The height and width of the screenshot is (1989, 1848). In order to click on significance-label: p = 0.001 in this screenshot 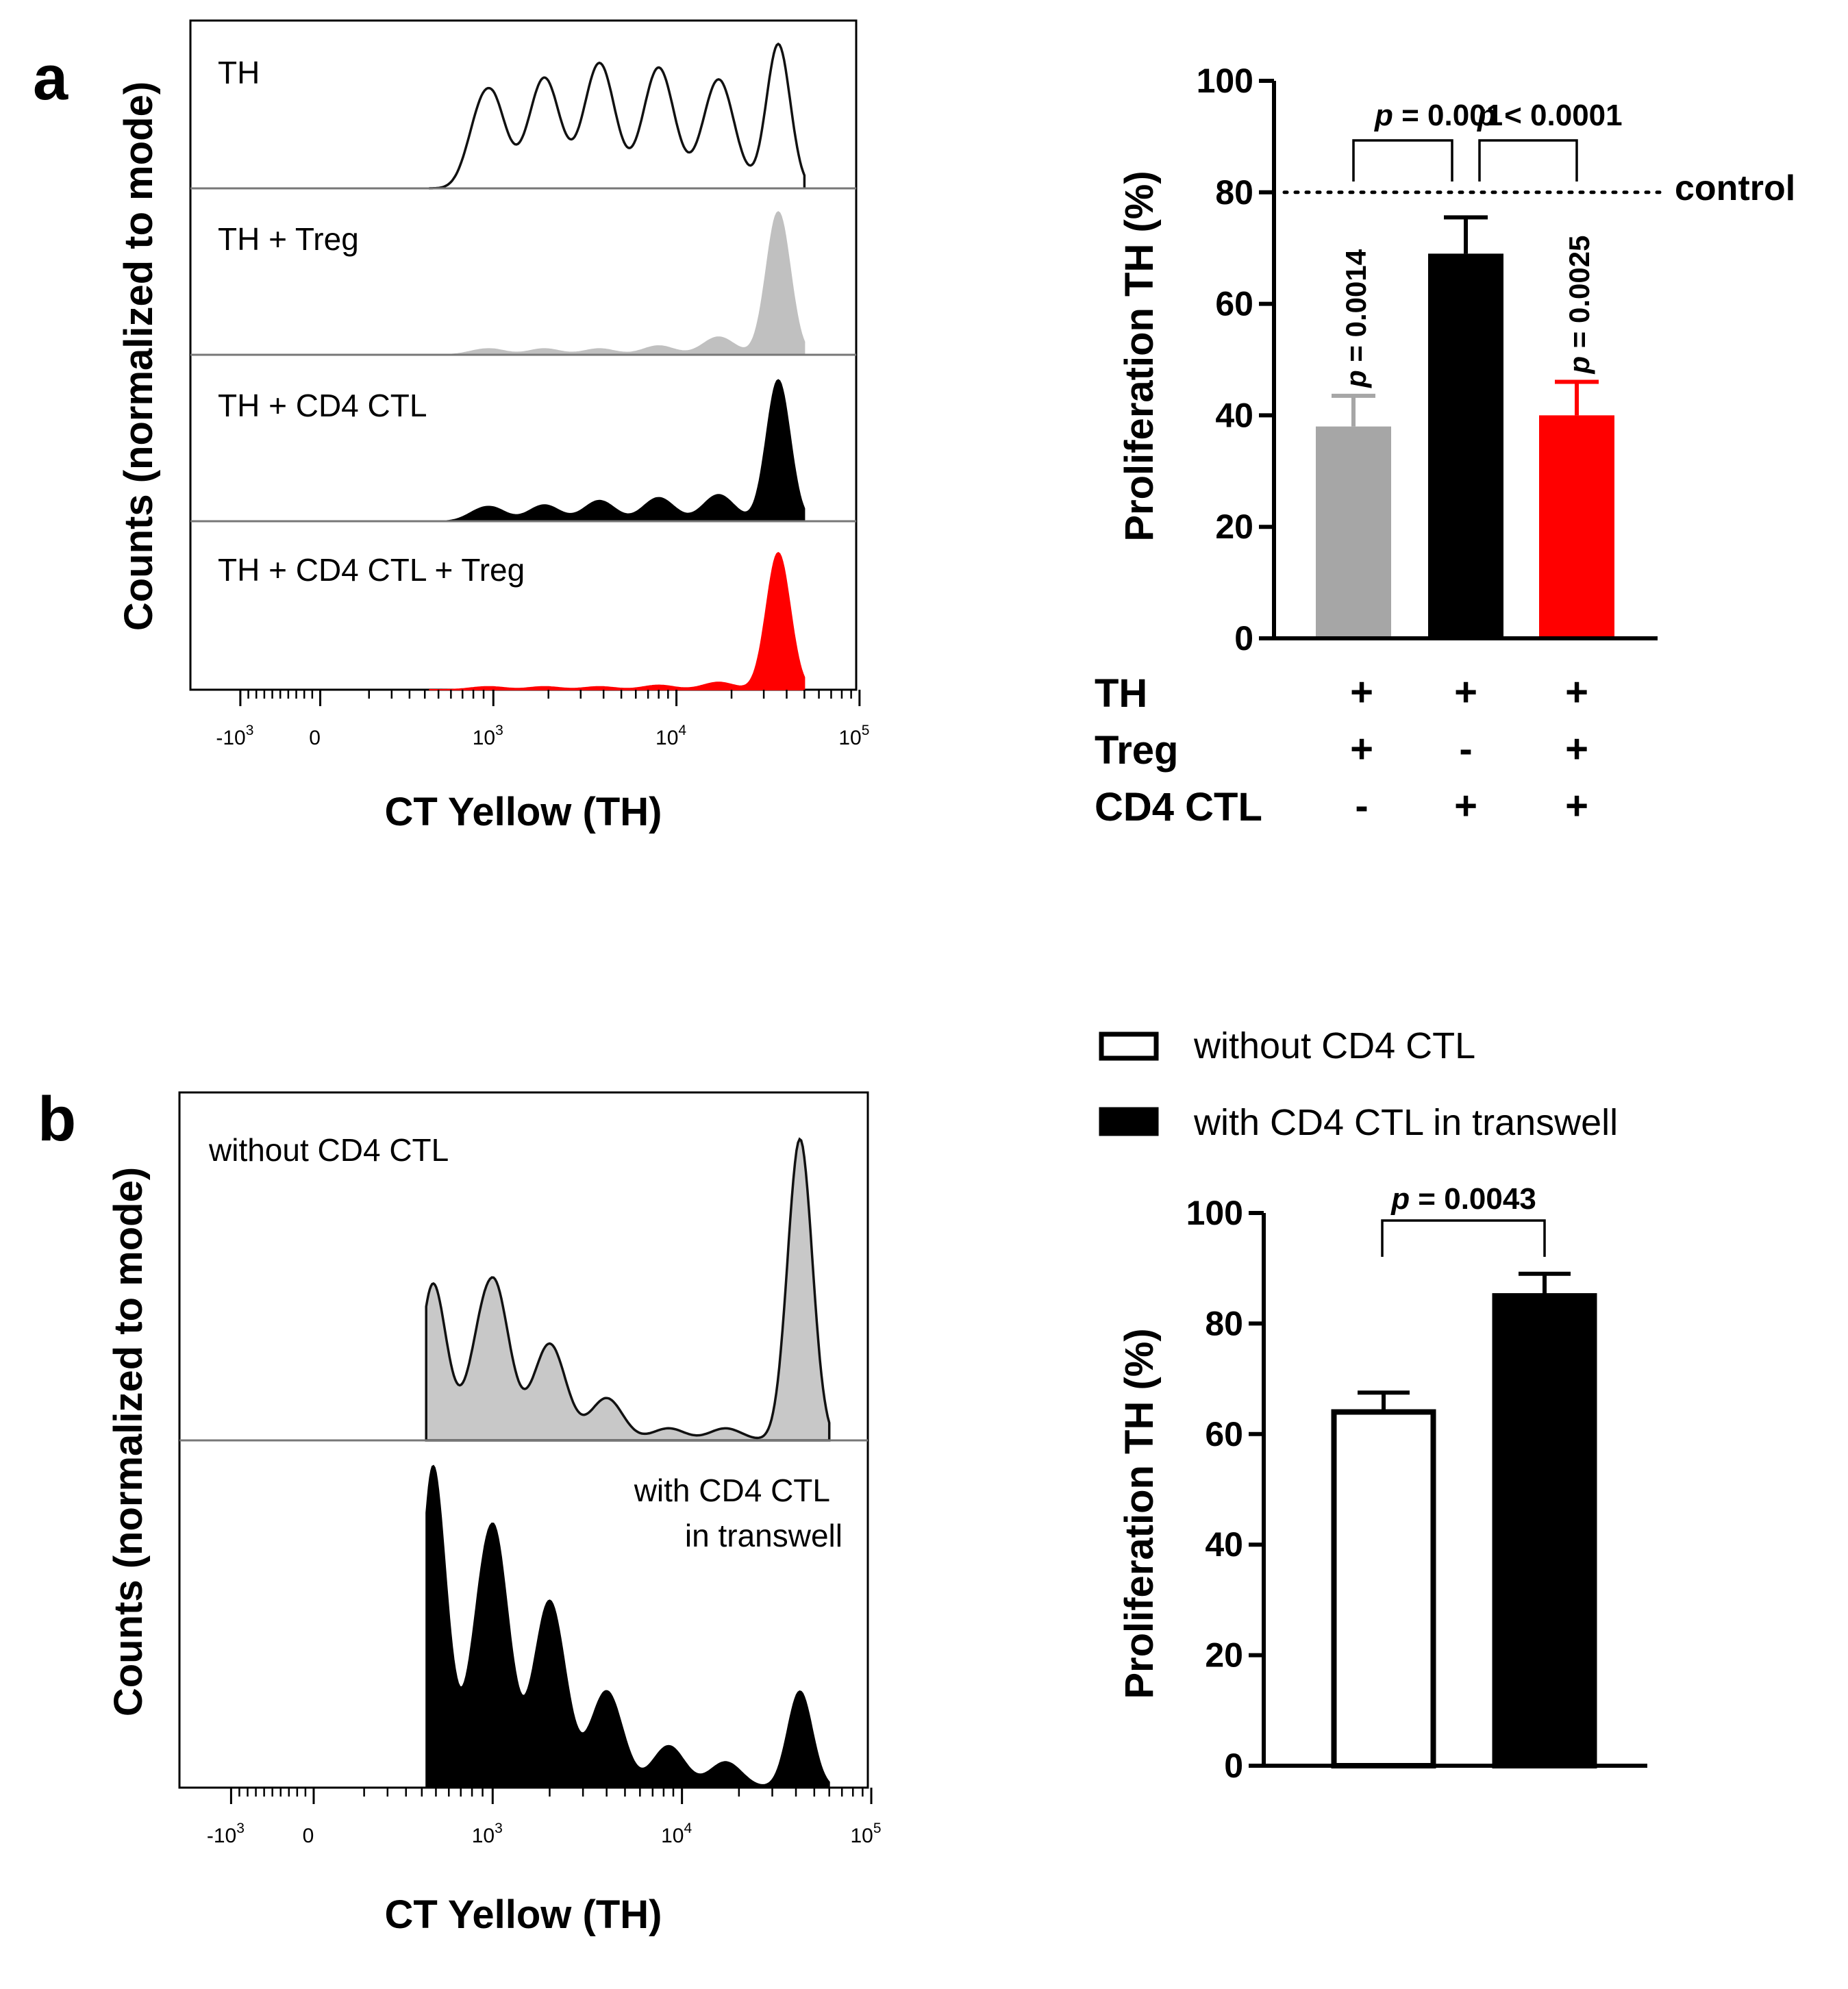, I will do `click(1438, 115)`.